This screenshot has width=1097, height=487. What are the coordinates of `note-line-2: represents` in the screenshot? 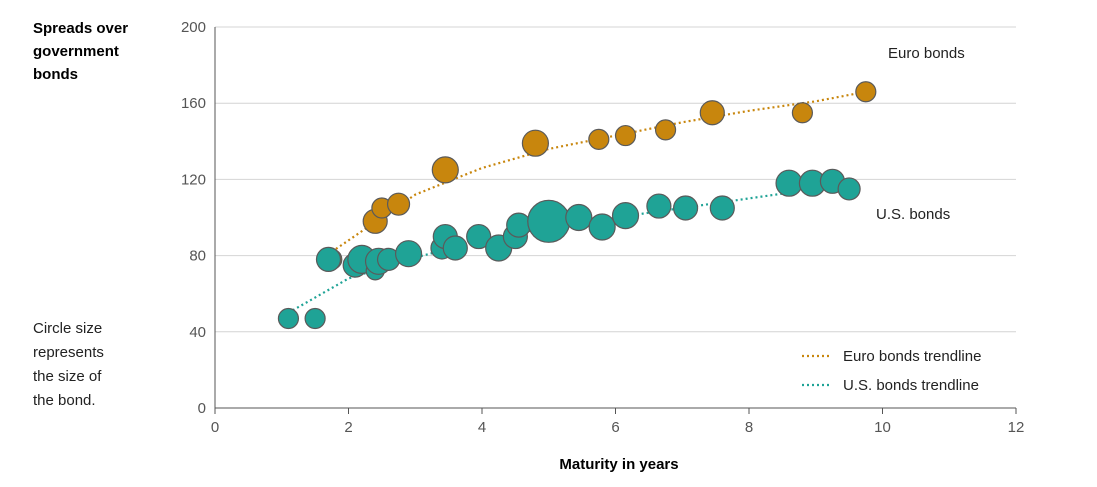 It's located at (68, 352).